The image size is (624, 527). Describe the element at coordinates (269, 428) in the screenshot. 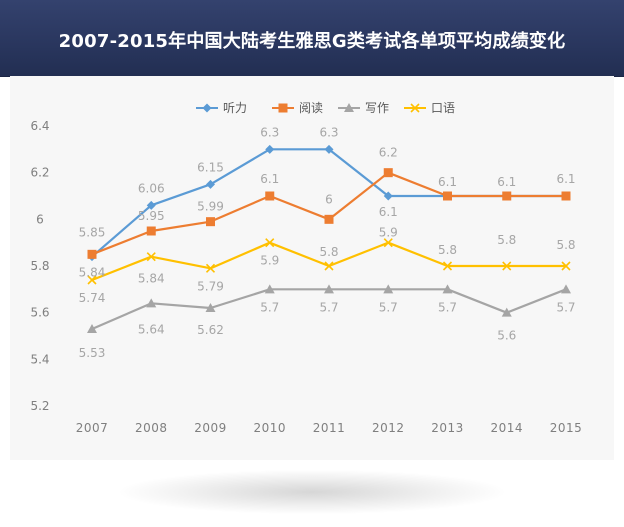

I see `x-tick-label: 2010` at that location.